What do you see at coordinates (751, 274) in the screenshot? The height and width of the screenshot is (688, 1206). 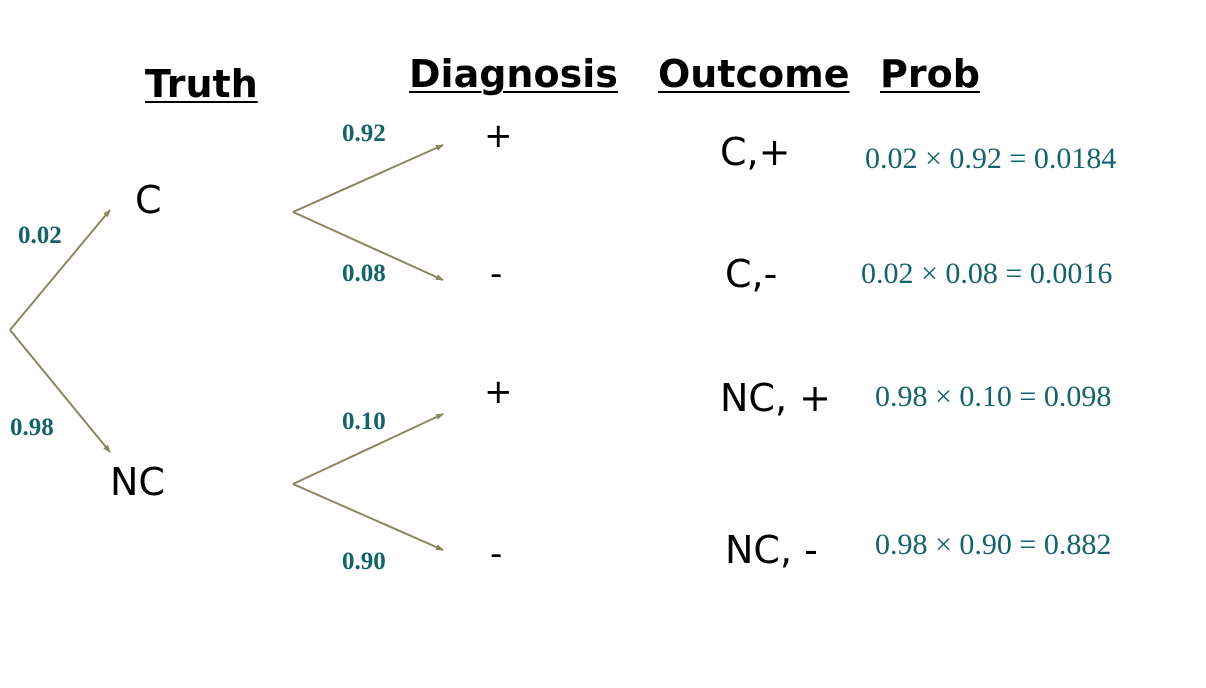 I see `outcome-c-neg: C,-` at bounding box center [751, 274].